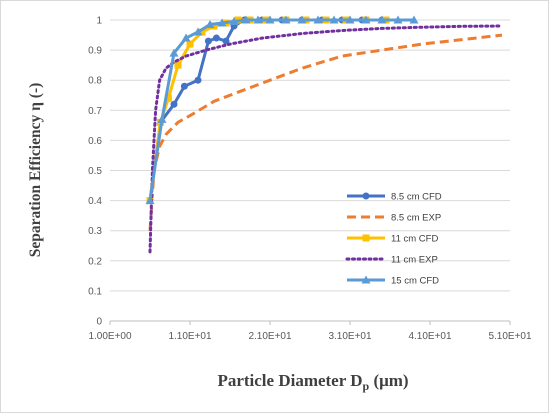 The width and height of the screenshot is (550, 414). I want to click on y-tick-label-8: 0.8, so click(95, 81).